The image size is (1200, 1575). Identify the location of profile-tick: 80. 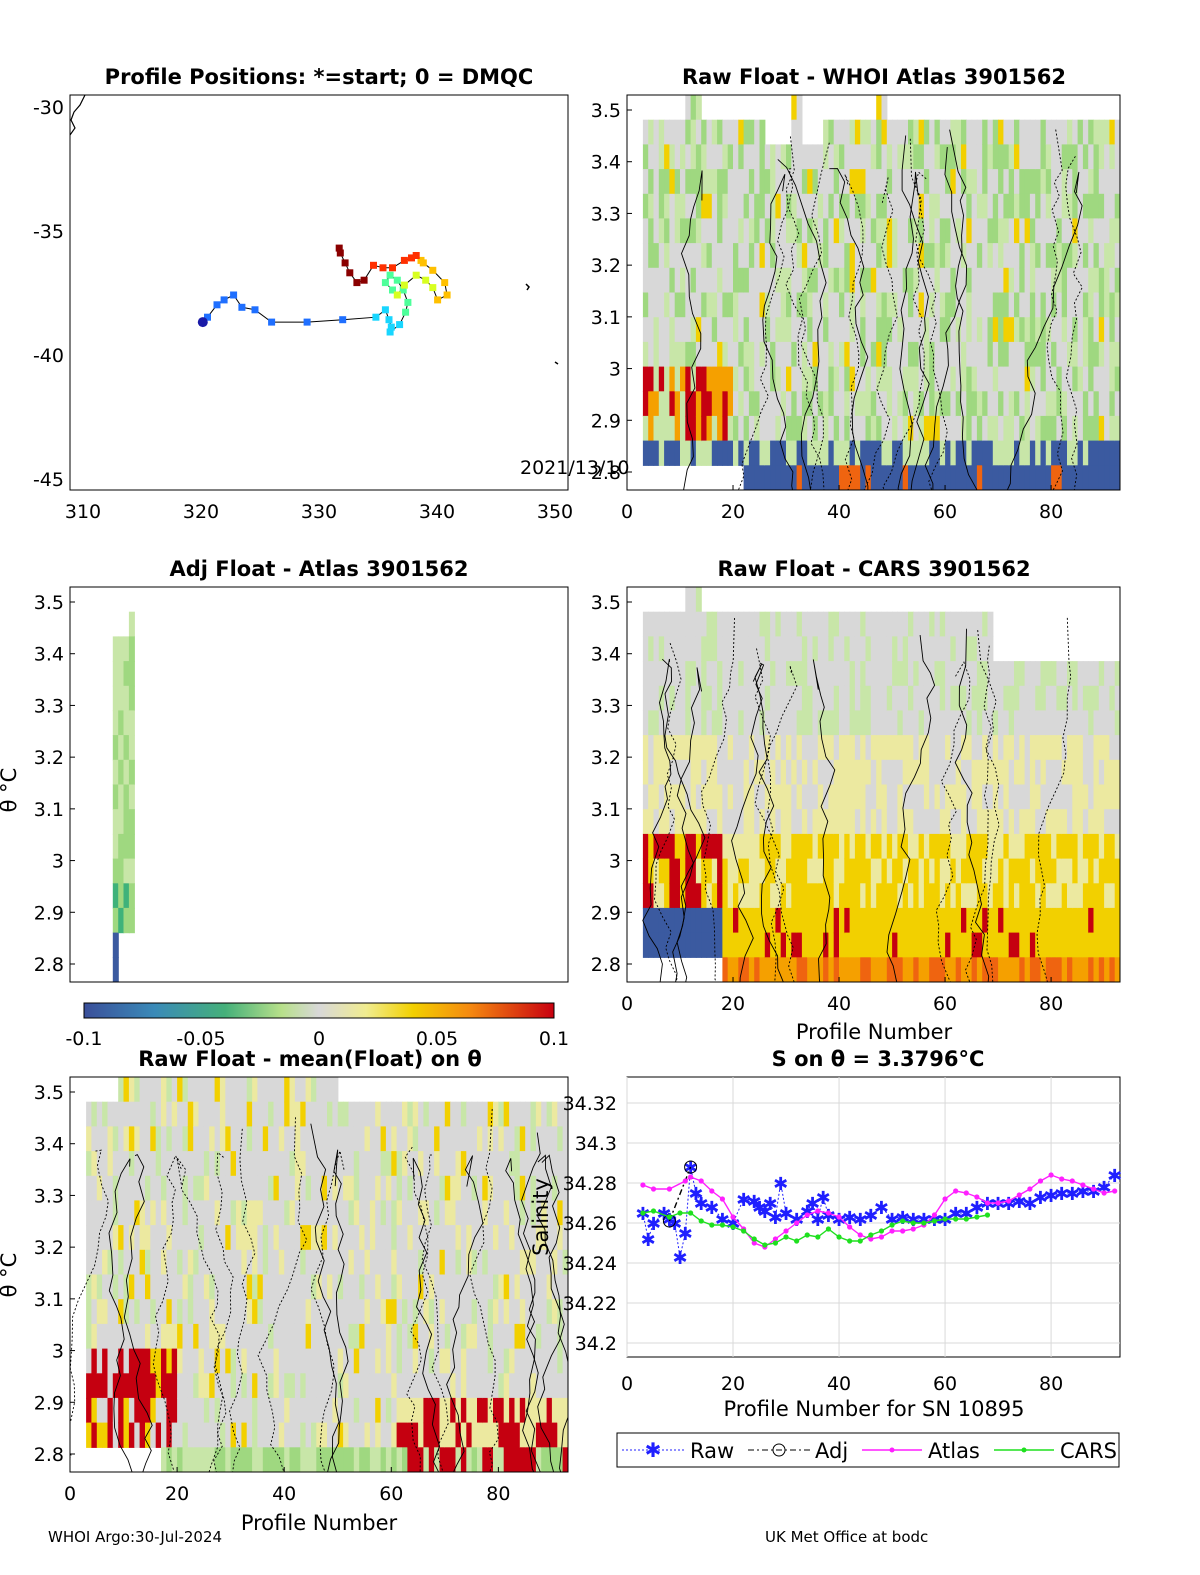
(498, 1494).